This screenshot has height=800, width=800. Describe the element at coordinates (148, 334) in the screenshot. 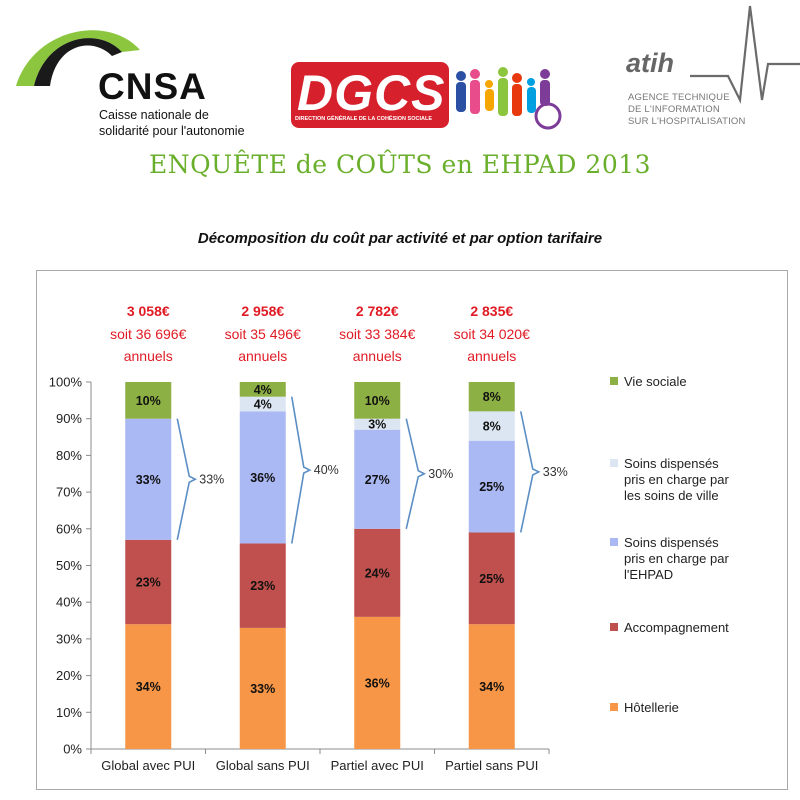

I see `cost-annual-label: soit 36 696€` at that location.